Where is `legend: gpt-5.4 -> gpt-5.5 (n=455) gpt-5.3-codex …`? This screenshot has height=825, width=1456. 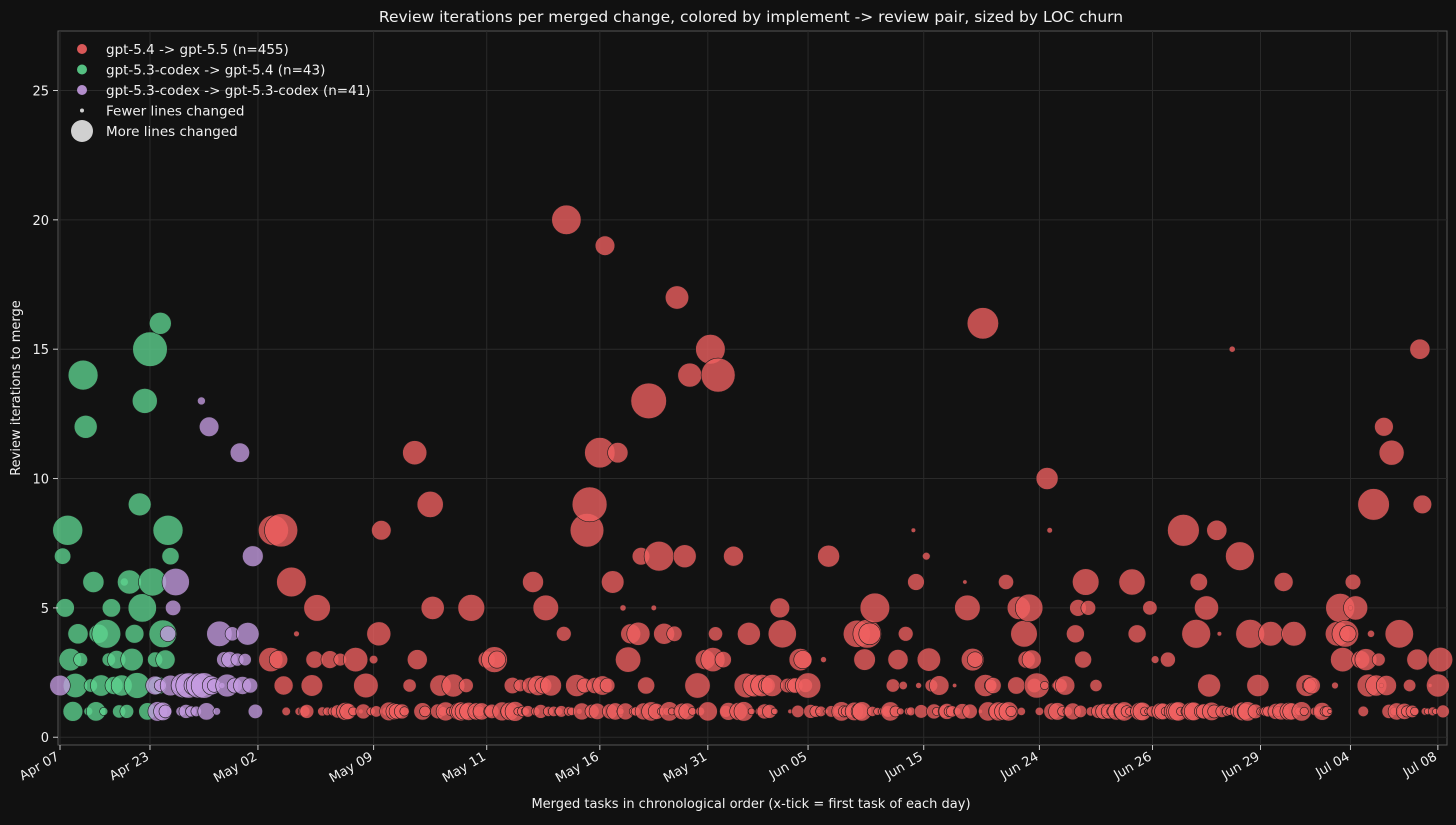
legend: gpt-5.4 -> gpt-5.5 (n=455) gpt-5.3-codex … is located at coordinates (221, 92).